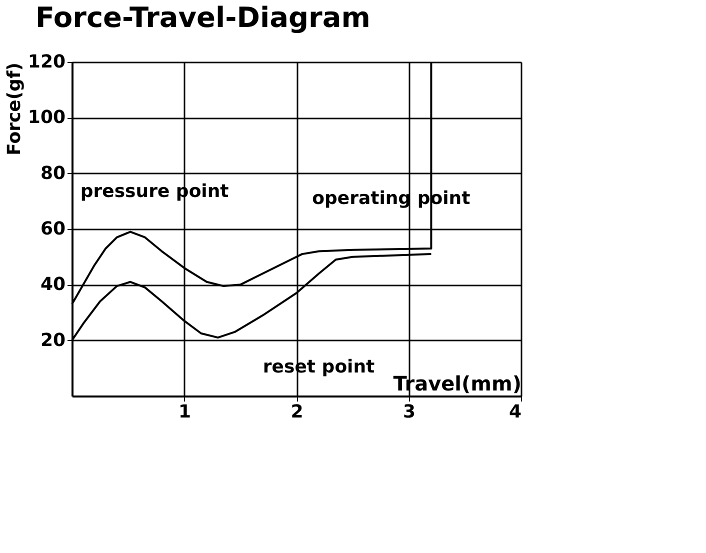  Describe the element at coordinates (409, 412) in the screenshot. I see `x-tick-label: 3` at that location.